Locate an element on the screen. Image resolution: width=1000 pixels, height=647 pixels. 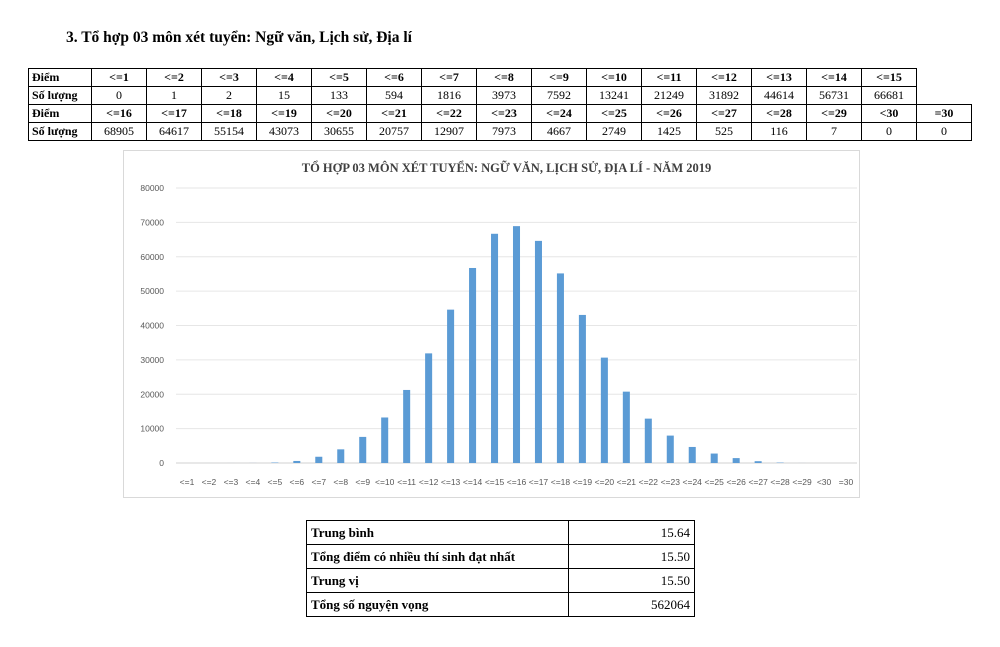
score-cell: <=18 is located at coordinates (229, 113).